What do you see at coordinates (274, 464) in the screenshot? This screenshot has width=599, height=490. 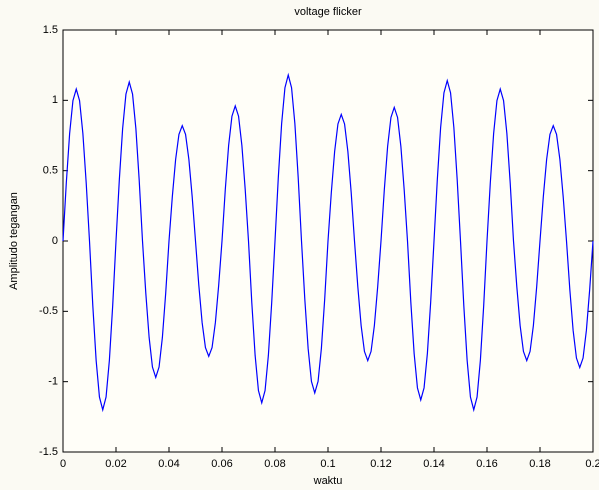 I see `x-tick-label: 0.08` at bounding box center [274, 464].